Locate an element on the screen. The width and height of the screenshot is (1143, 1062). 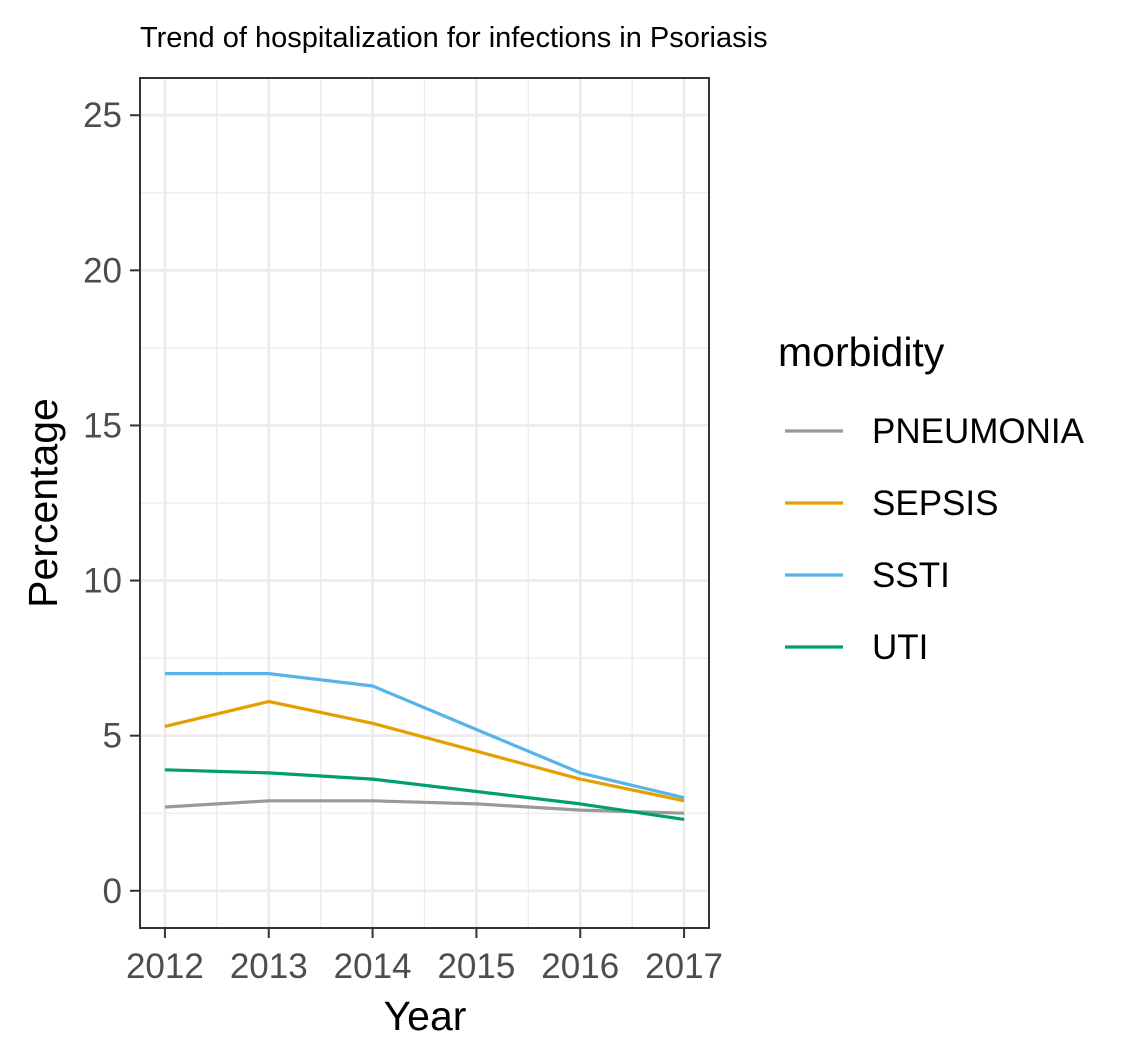
x-tick-label: 2016 is located at coordinates (580, 966).